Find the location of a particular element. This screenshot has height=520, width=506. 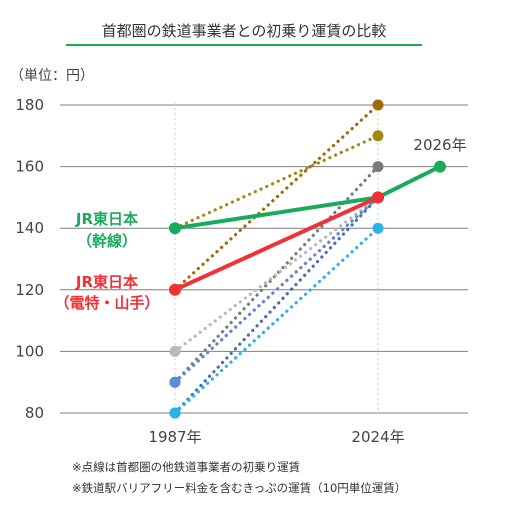

unit-label: （単位：円） is located at coordinates (52, 76).